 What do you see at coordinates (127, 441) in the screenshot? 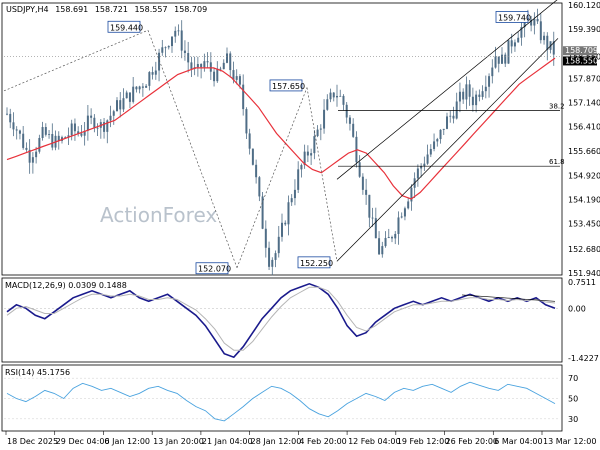
I see `x-tick-label: 6 Jan 12:00` at bounding box center [127, 441].